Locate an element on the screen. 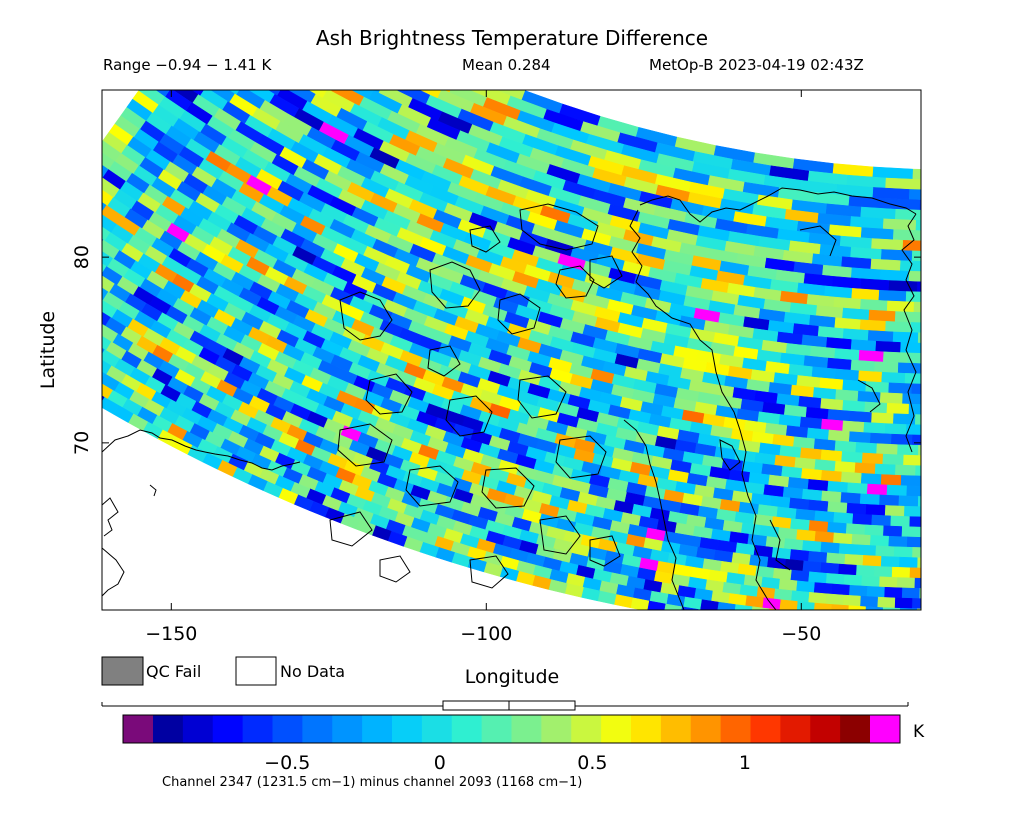 Image resolution: width=1024 pixels, height=813 pixels. colorbar-tick-label: 0 is located at coordinates (440, 763).